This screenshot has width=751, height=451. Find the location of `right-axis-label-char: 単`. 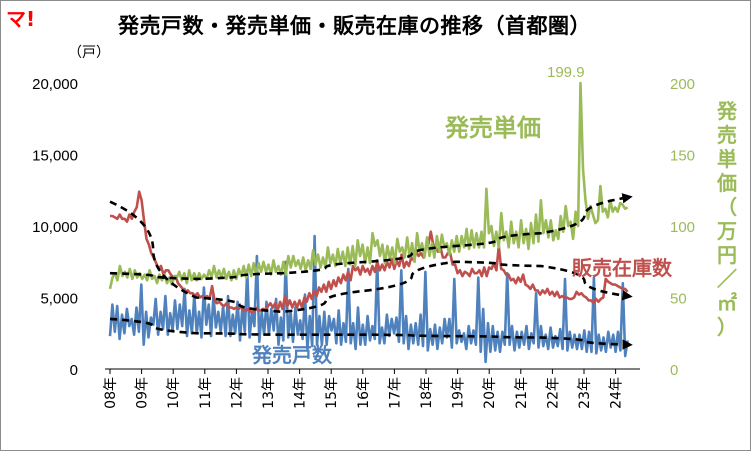

right-axis-label-char: 単 is located at coordinates (727, 159).